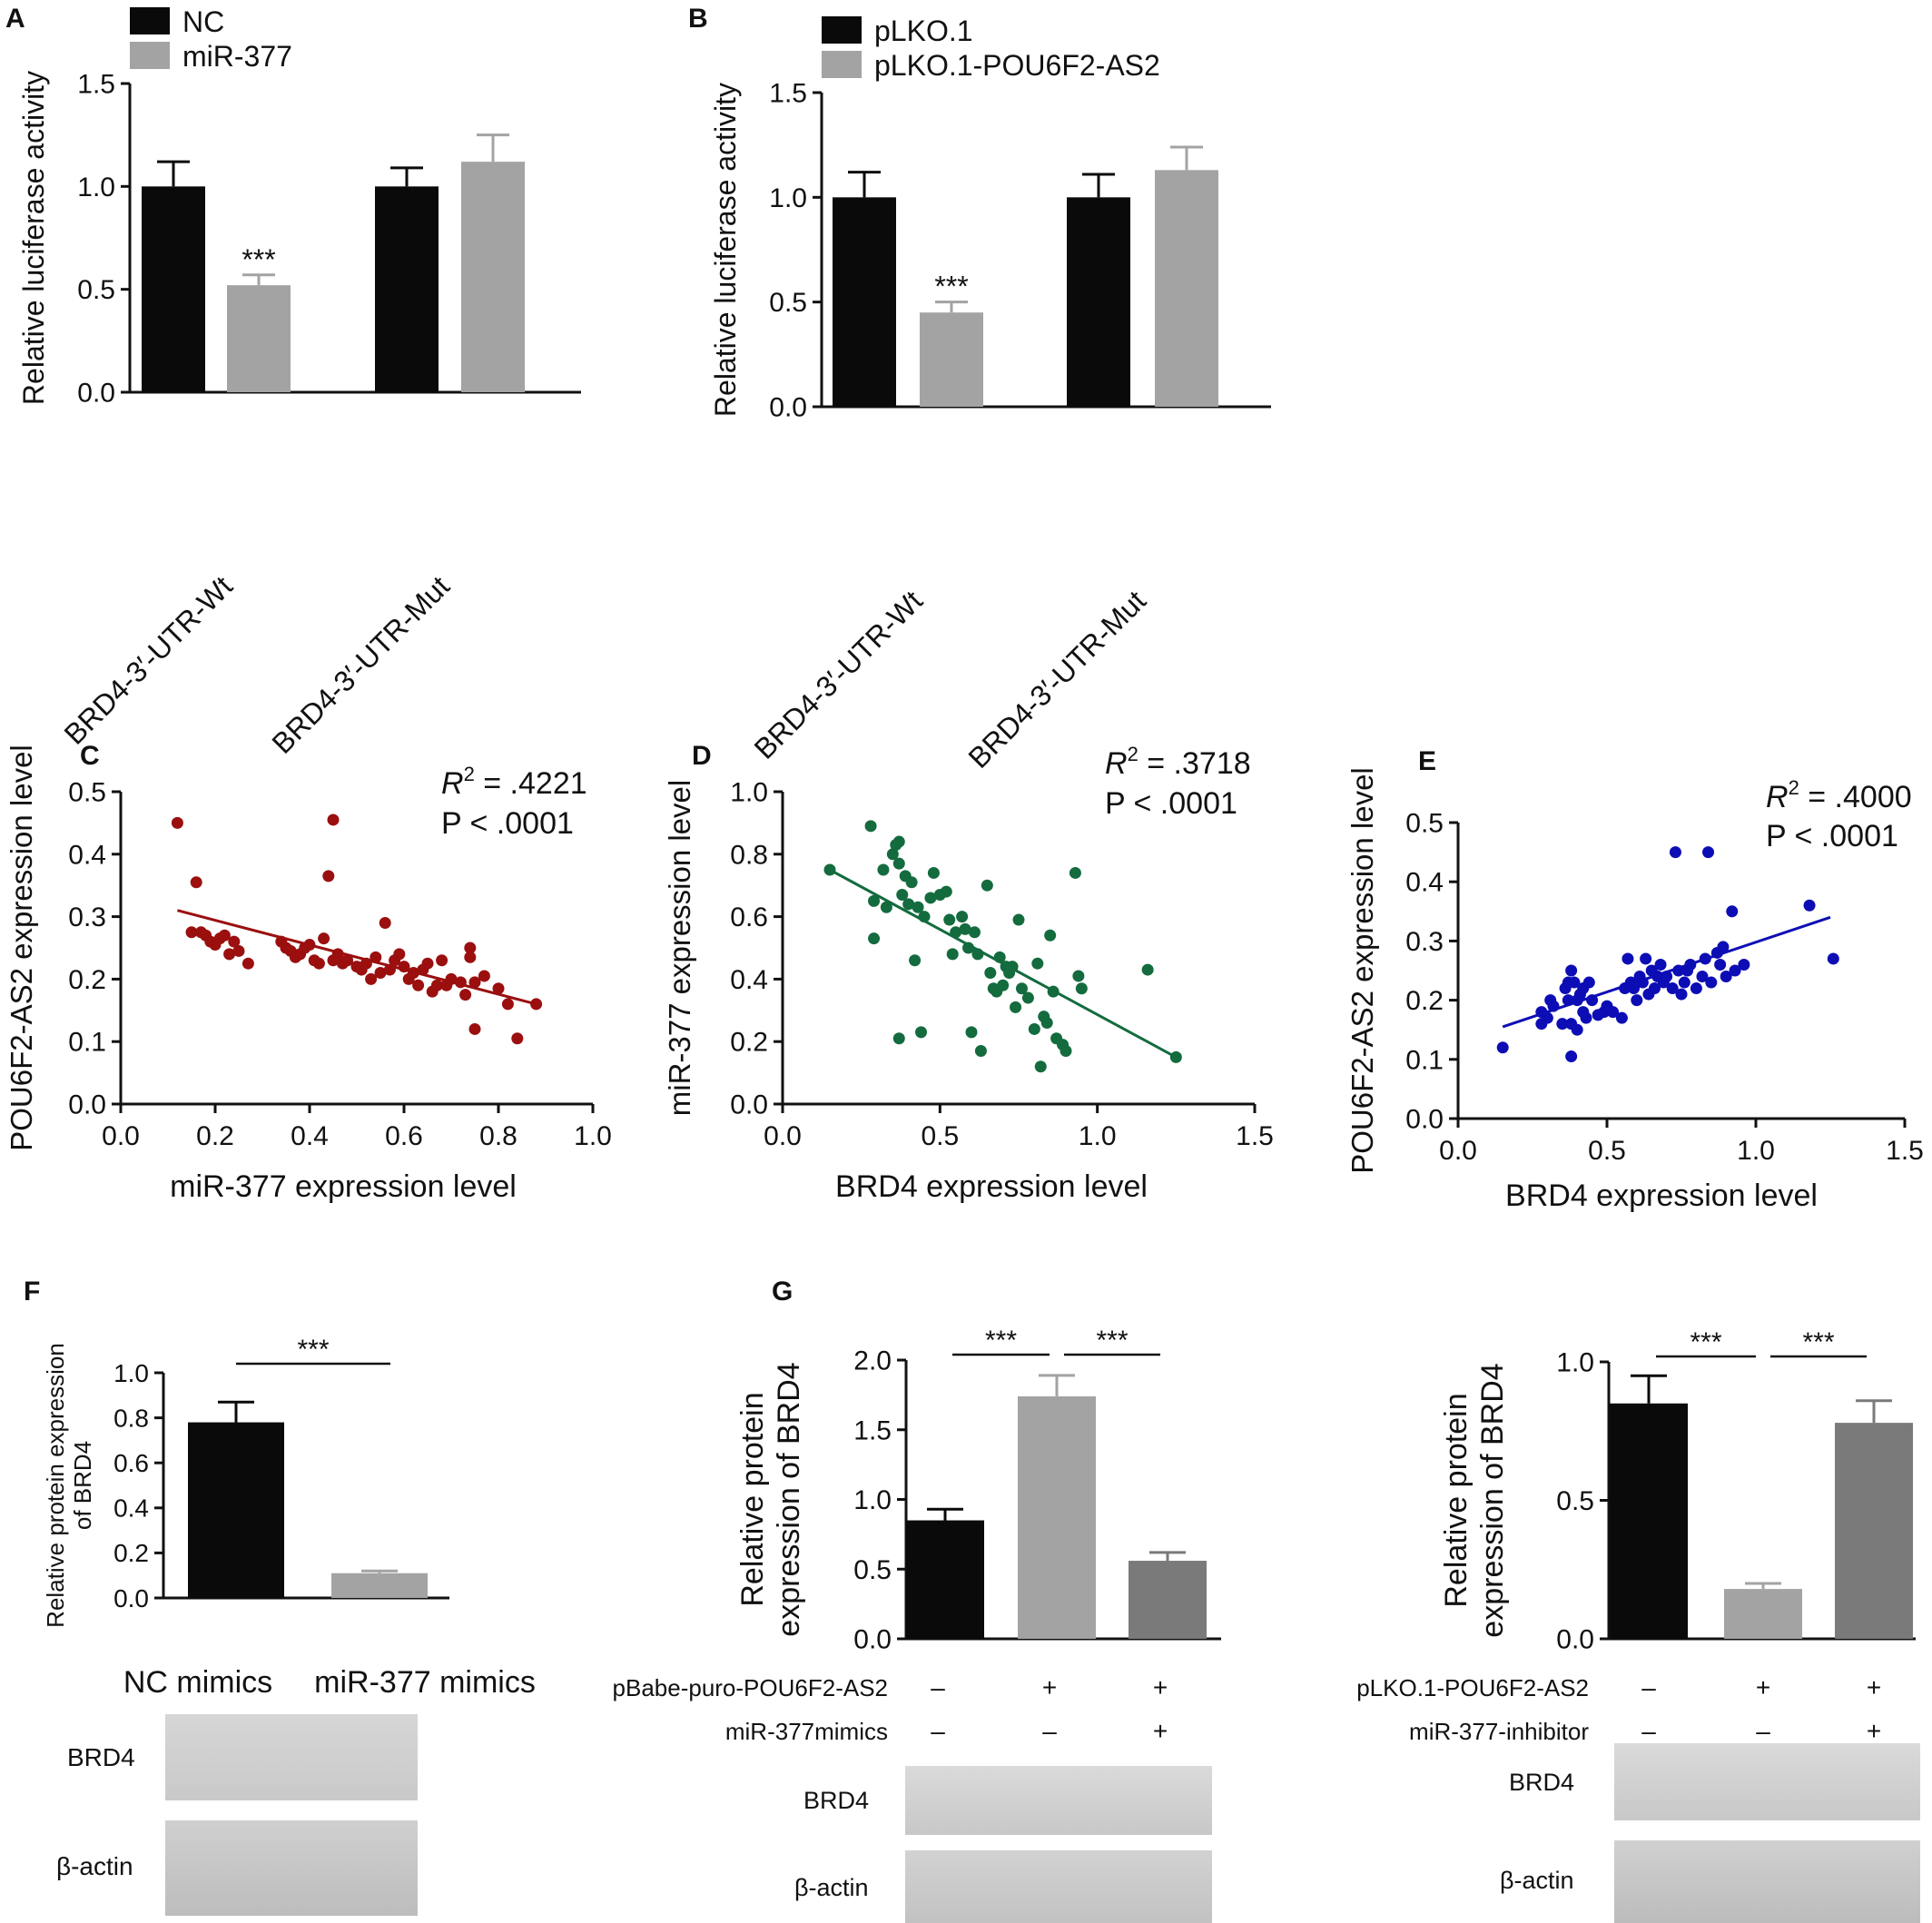 This screenshot has height=1923, width=1932. Describe the element at coordinates (33, 238) in the screenshot. I see `chart-a-y-label: Relative luciferase activity` at that location.